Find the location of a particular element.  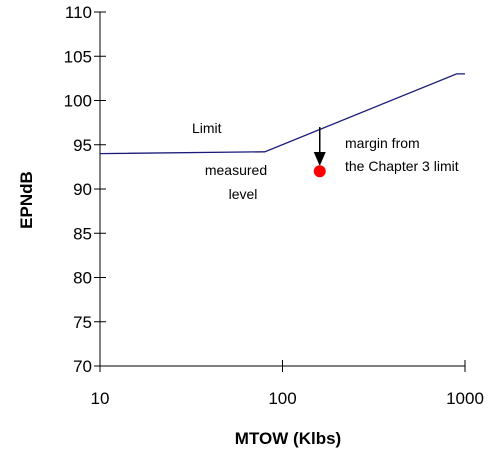

limit-line is located at coordinates (282, 114).